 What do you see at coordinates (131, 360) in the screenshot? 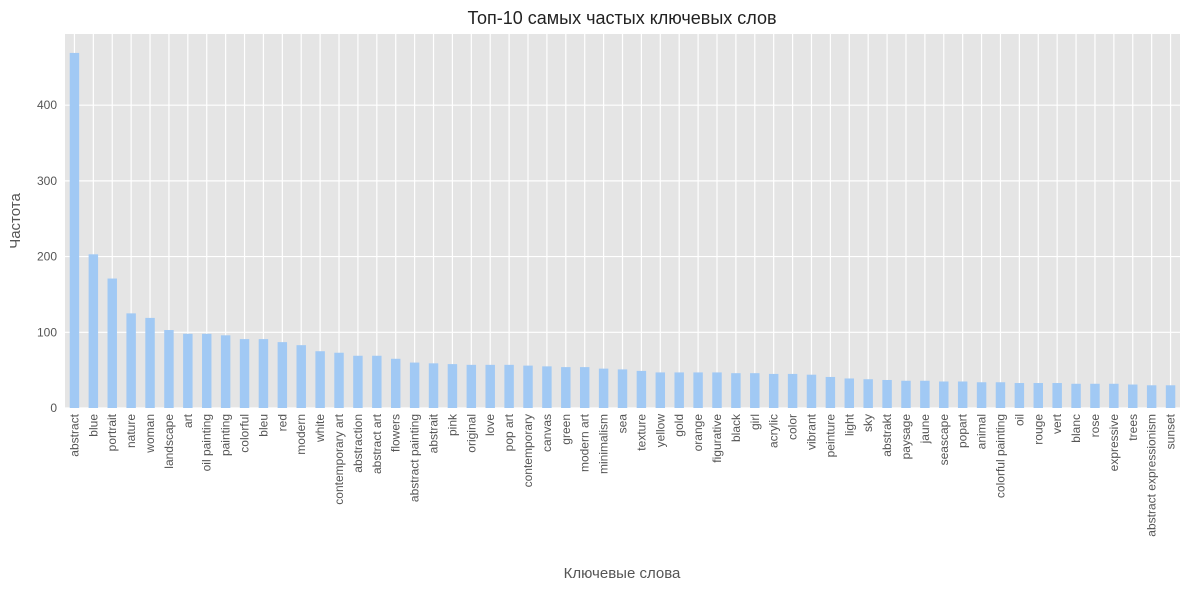
I see `bar-nature` at bounding box center [131, 360].